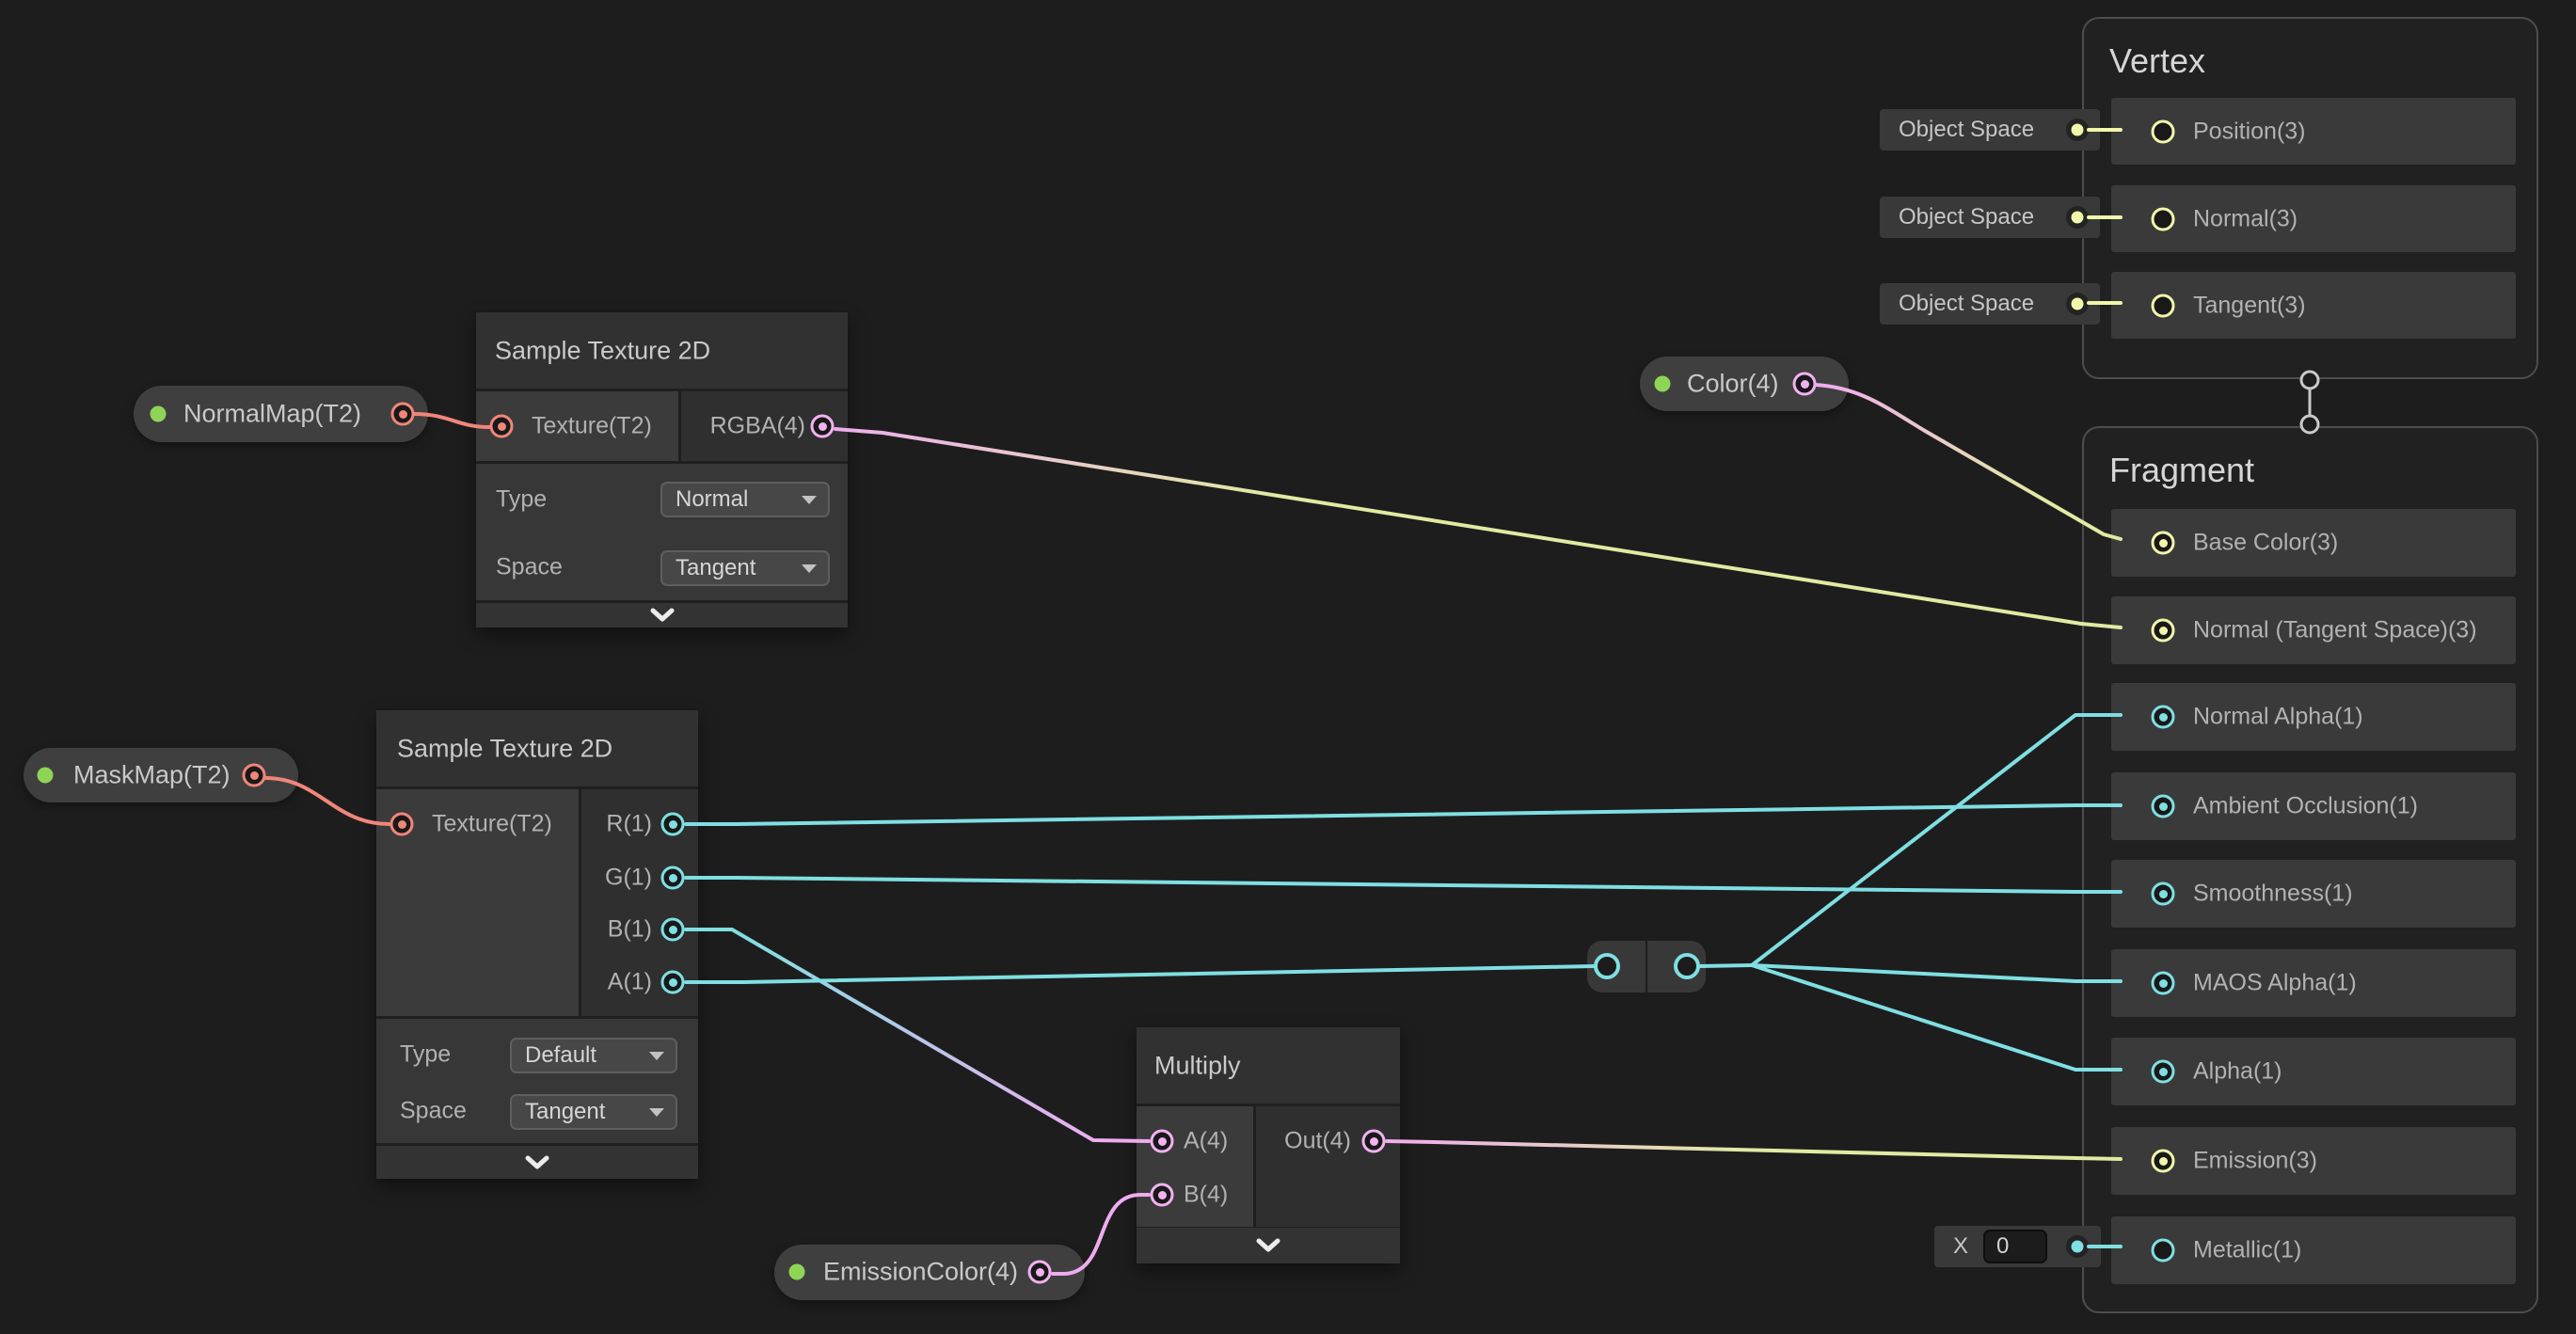 This screenshot has width=2576, height=1334. What do you see at coordinates (272, 413) in the screenshot?
I see `pill-label: NormalMap(T2)` at bounding box center [272, 413].